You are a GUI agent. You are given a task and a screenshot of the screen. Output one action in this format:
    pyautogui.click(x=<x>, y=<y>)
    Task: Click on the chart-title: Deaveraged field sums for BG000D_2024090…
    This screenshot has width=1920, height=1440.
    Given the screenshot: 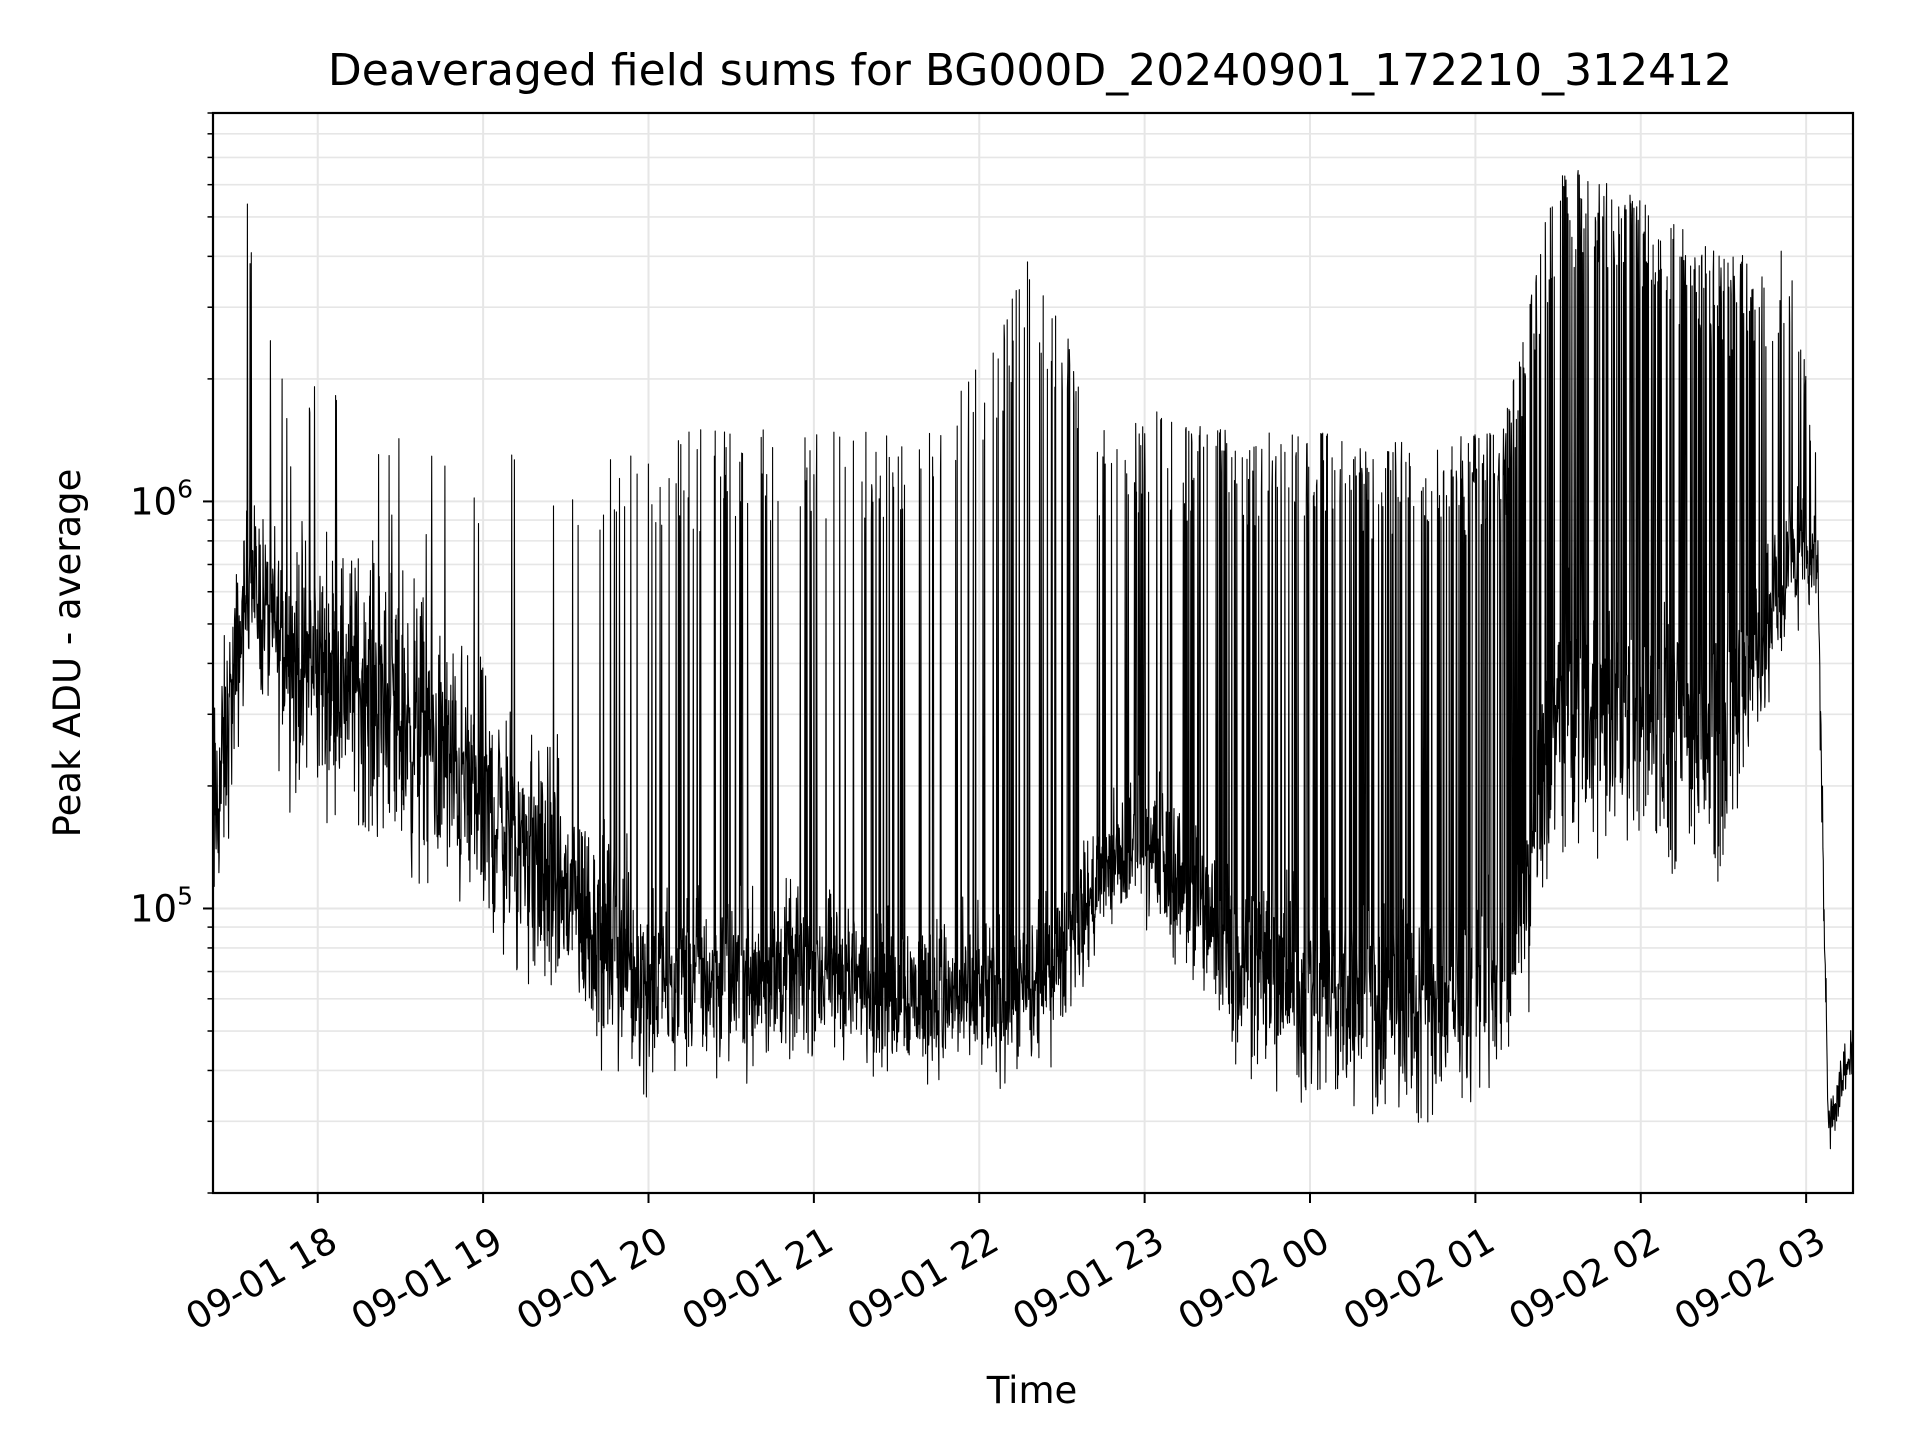 What is the action you would take?
    pyautogui.click(x=1030, y=70)
    